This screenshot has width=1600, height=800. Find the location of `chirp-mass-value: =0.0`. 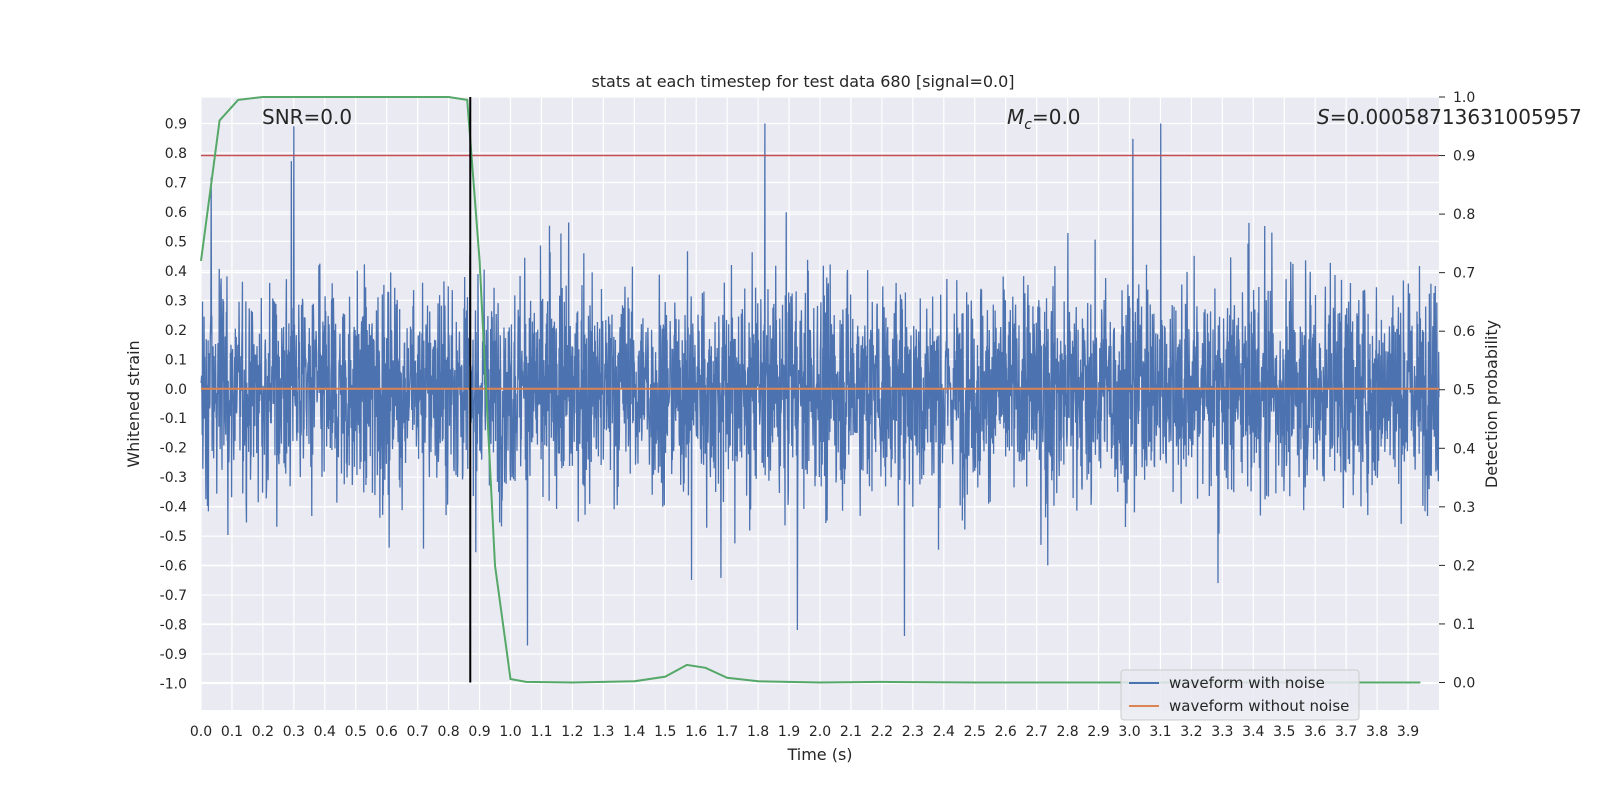

chirp-mass-value: =0.0 is located at coordinates (1056, 117).